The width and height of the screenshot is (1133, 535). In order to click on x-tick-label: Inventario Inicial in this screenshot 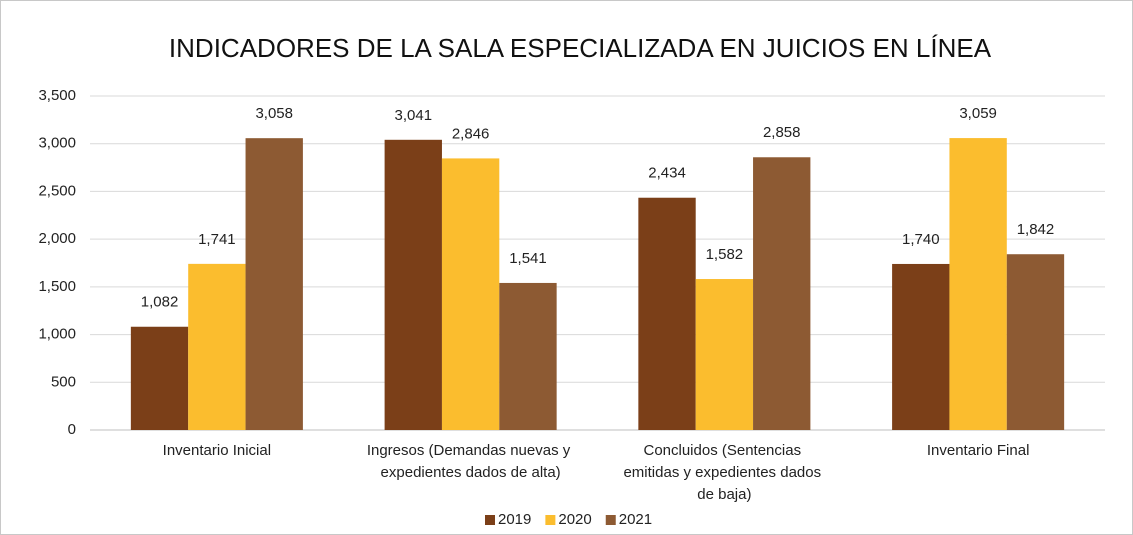, I will do `click(217, 450)`.